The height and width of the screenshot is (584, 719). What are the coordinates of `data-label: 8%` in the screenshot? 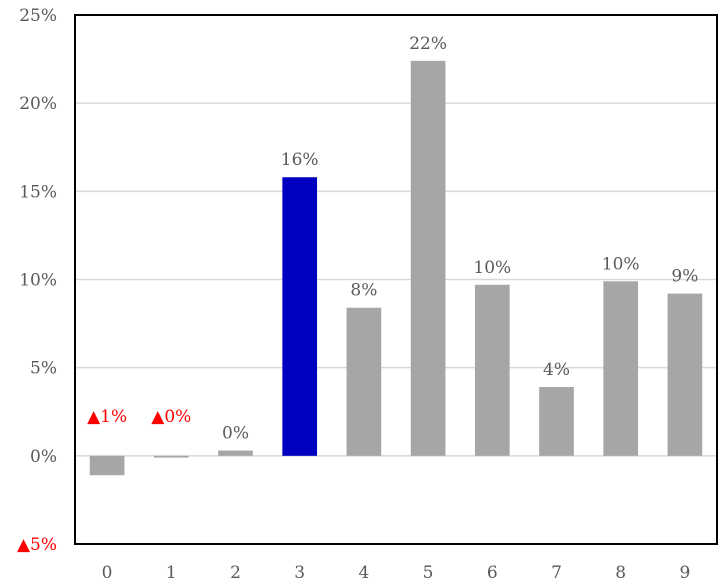 It's located at (363, 291).